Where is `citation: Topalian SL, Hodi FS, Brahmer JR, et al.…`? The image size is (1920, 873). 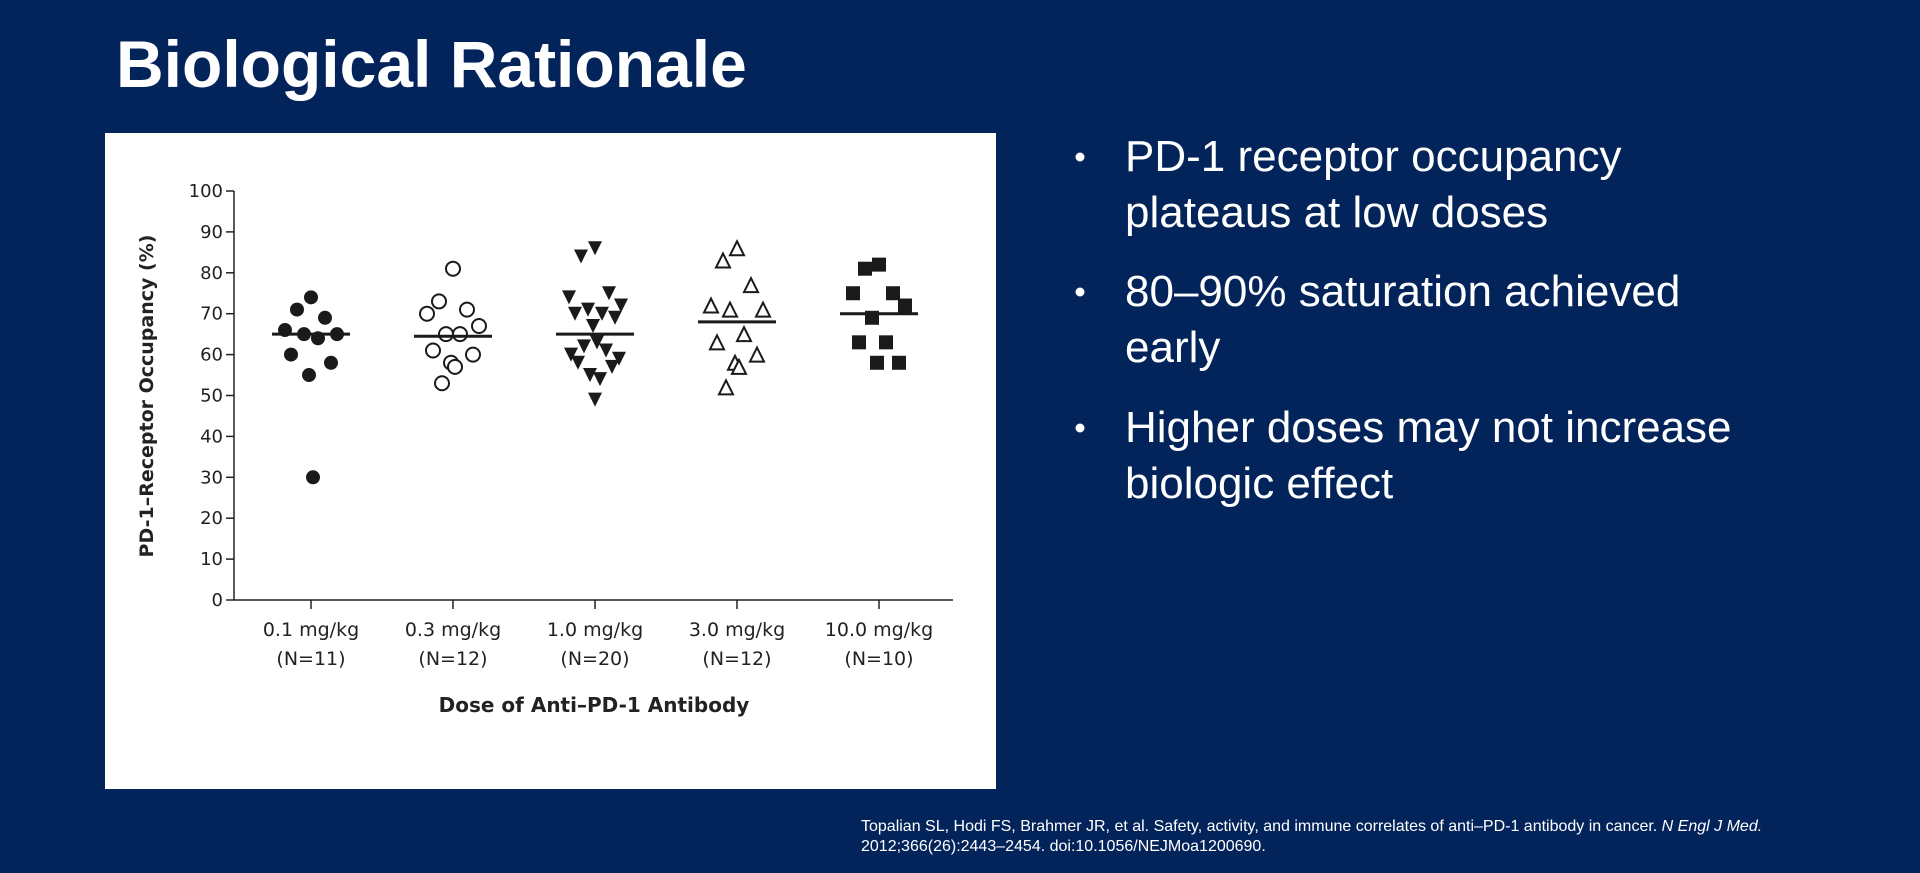 citation: Topalian SL, Hodi FS, Brahmer JR, et al.… is located at coordinates (1311, 826).